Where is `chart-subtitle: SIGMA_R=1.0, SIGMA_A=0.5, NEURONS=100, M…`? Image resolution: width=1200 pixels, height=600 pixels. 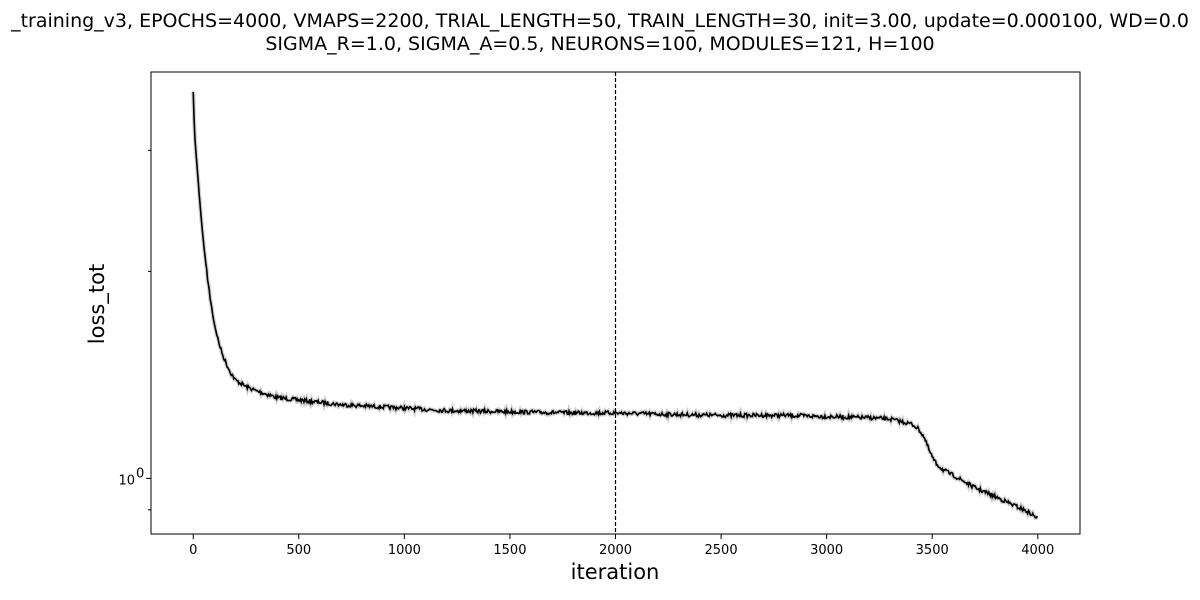
chart-subtitle: SIGMA_R=1.0, SIGMA_A=0.5, NEURONS=100, M… is located at coordinates (599, 44).